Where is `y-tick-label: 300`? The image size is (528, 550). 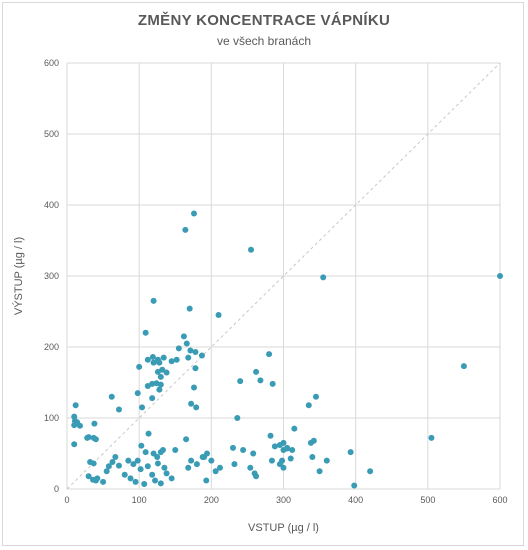 y-tick-label: 300 is located at coordinates (51, 276).